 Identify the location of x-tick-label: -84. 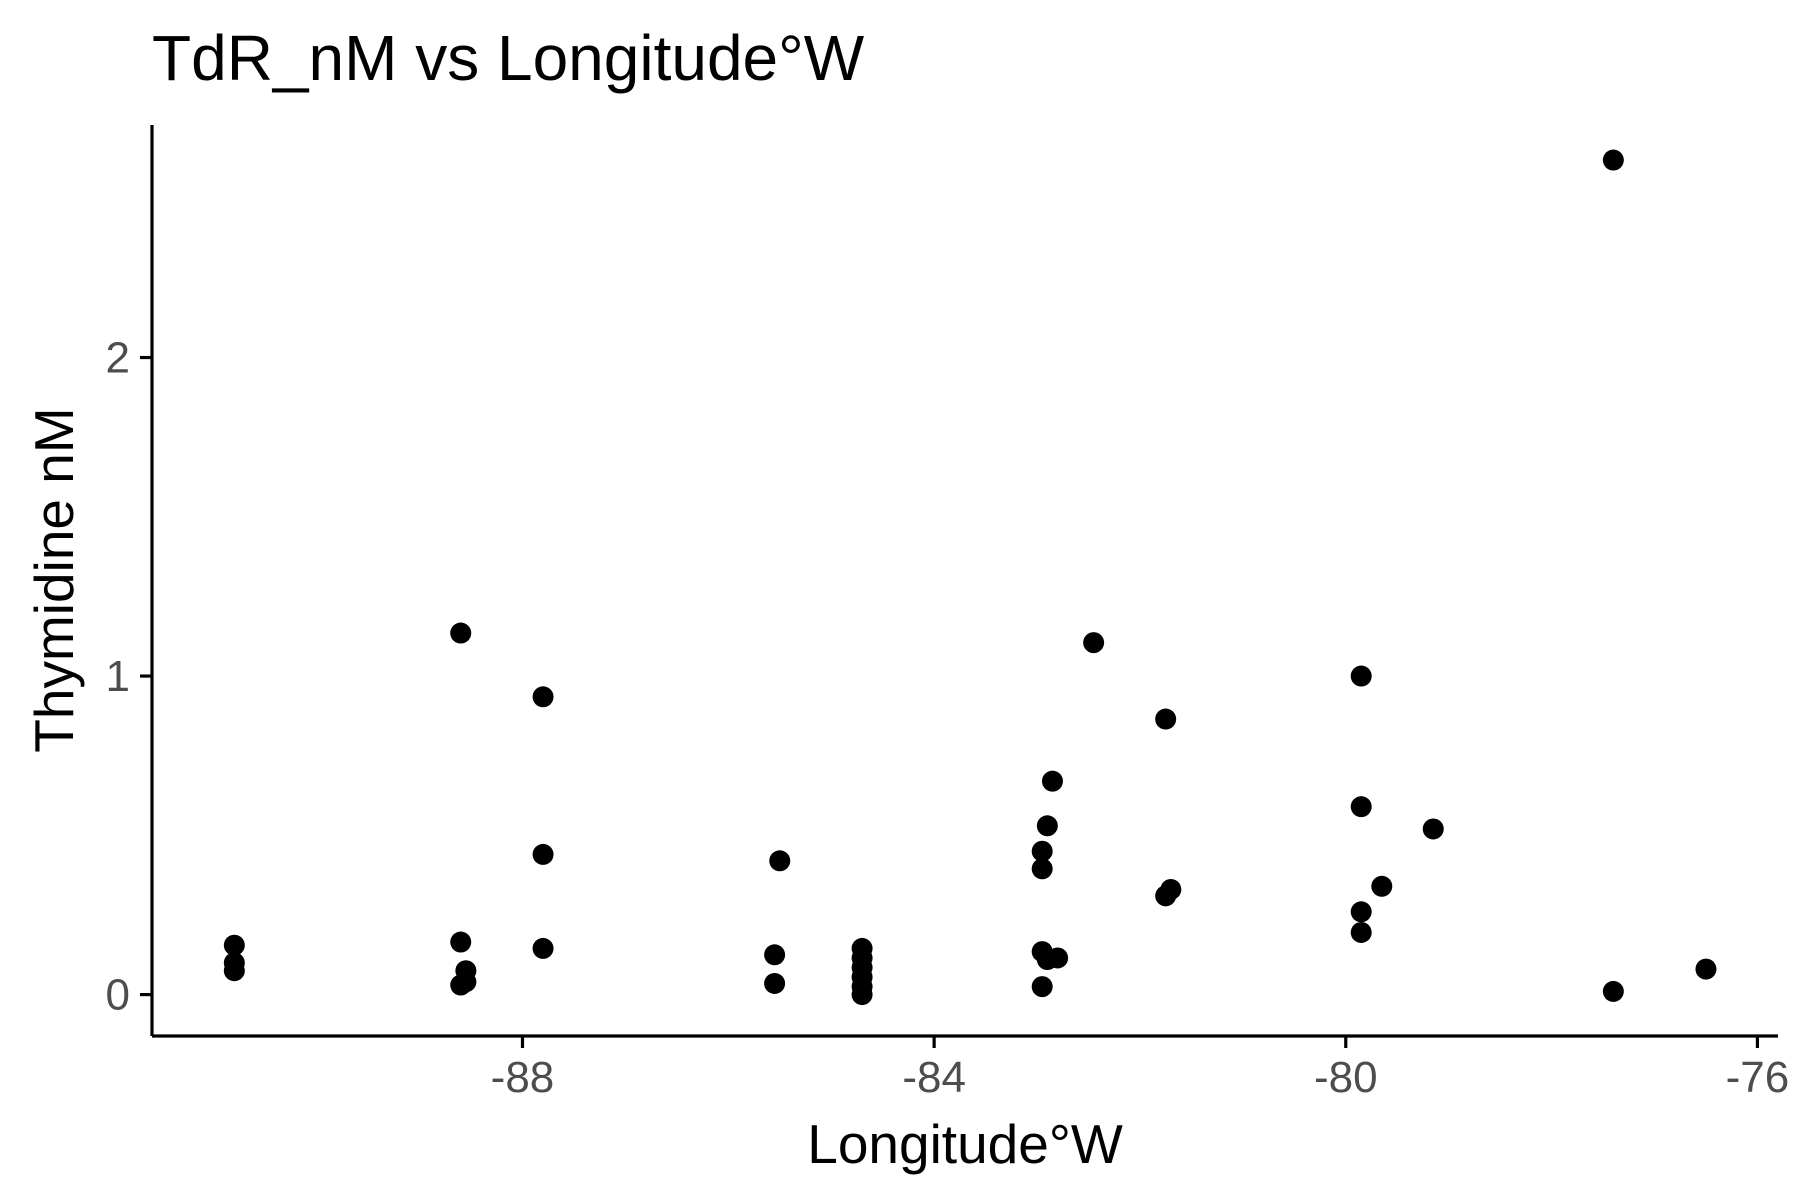
(934, 1077).